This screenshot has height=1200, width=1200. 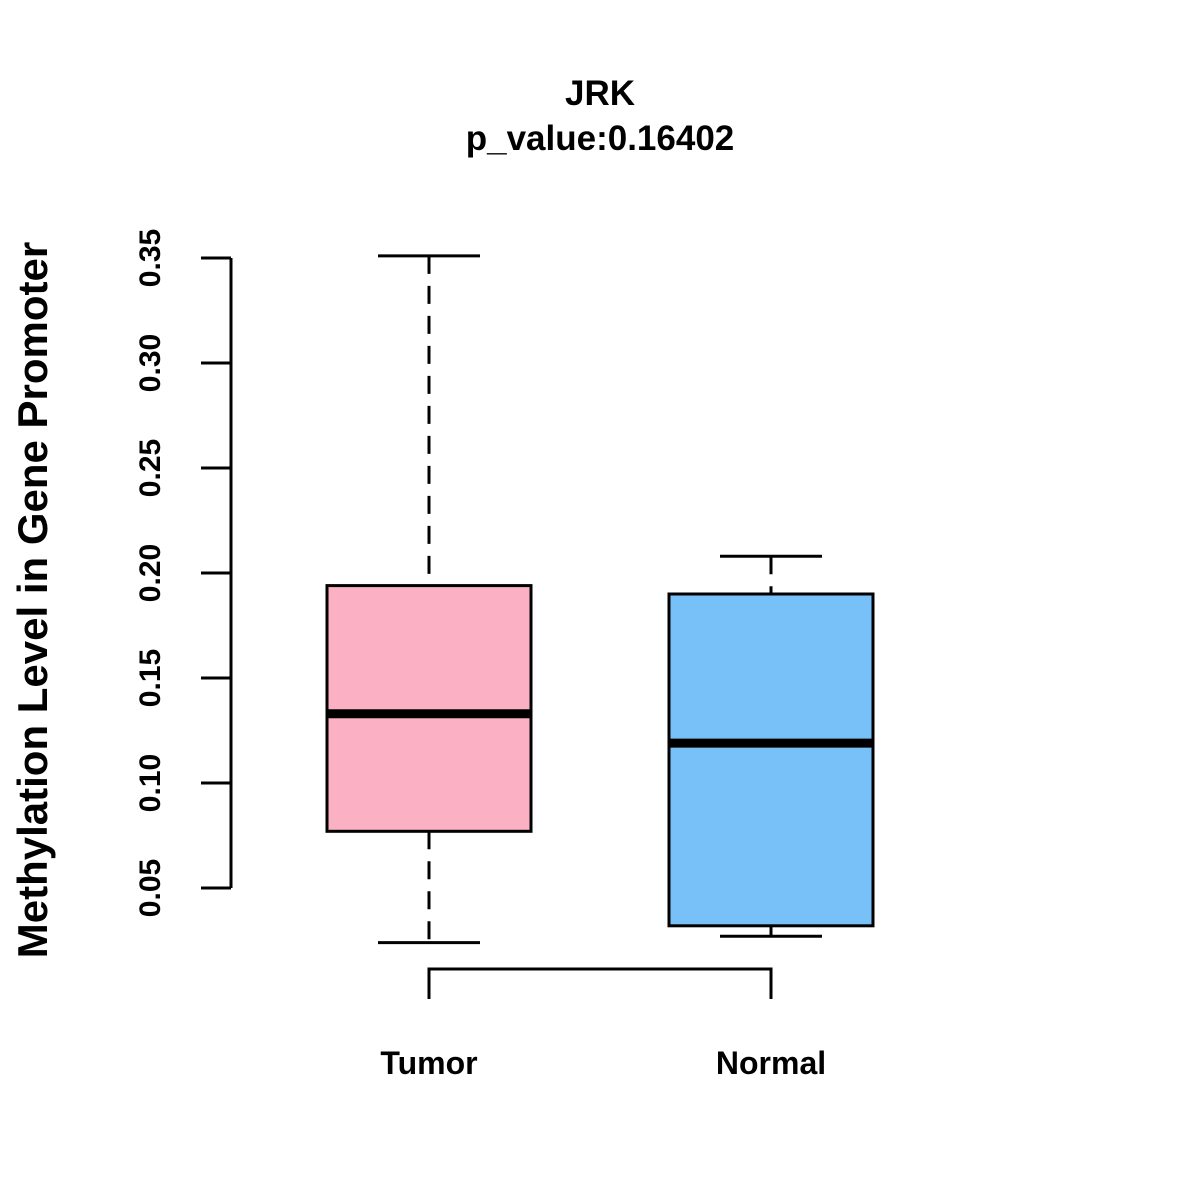 What do you see at coordinates (150, 468) in the screenshot?
I see `y-tick-label: 0.25` at bounding box center [150, 468].